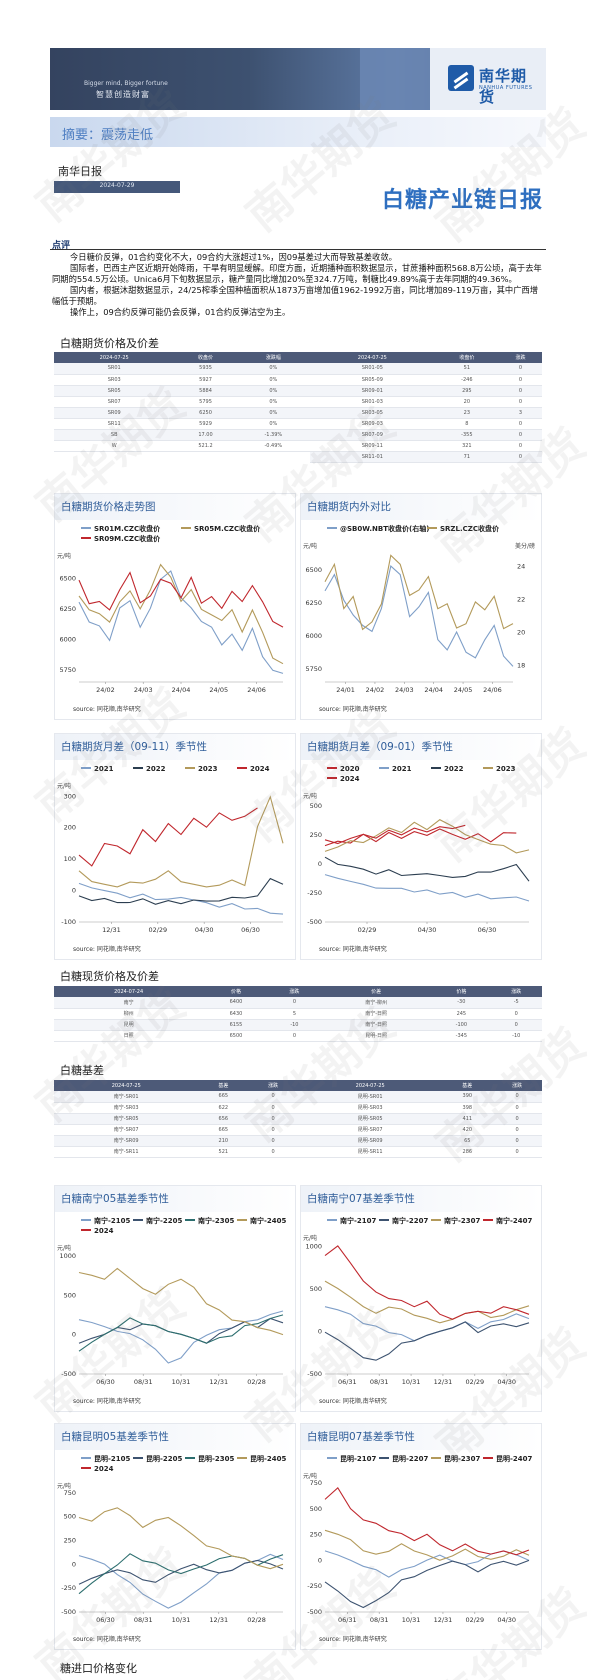  I want to click on table-row: 南宁 6400 0 南宁-柳州 -30 -5, so click(298, 1003).